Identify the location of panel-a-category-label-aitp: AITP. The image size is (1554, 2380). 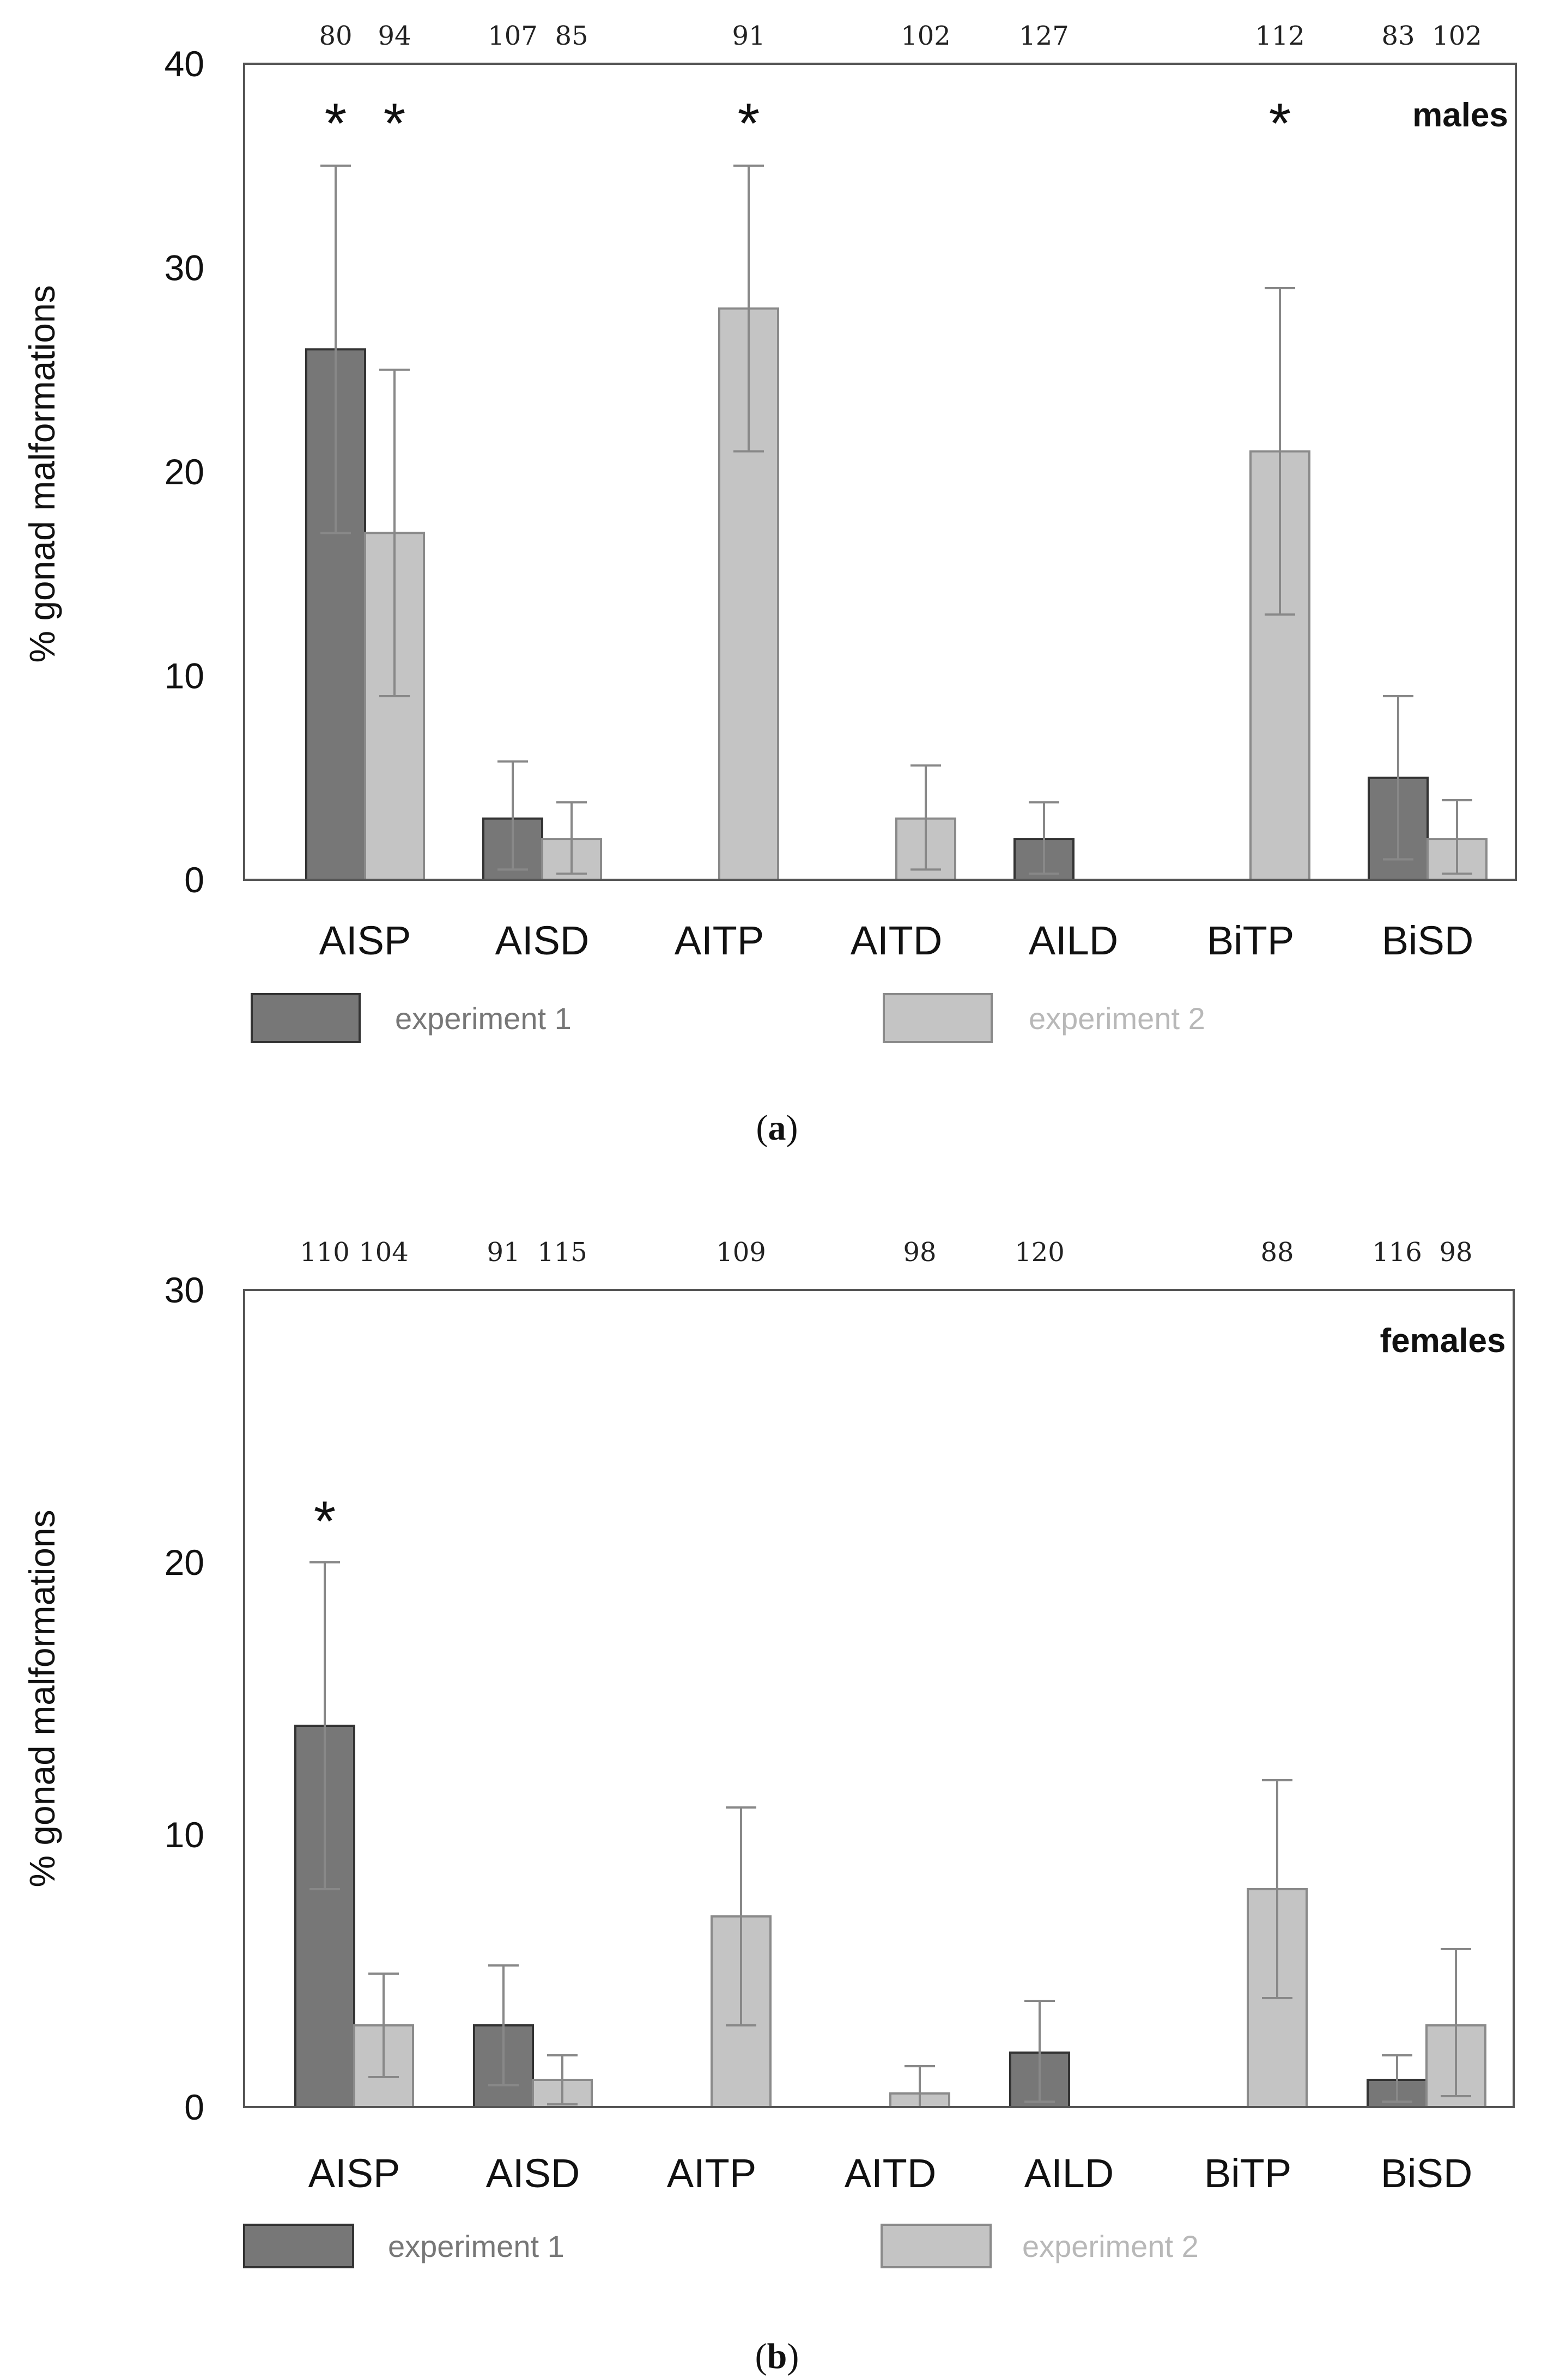
(719, 940).